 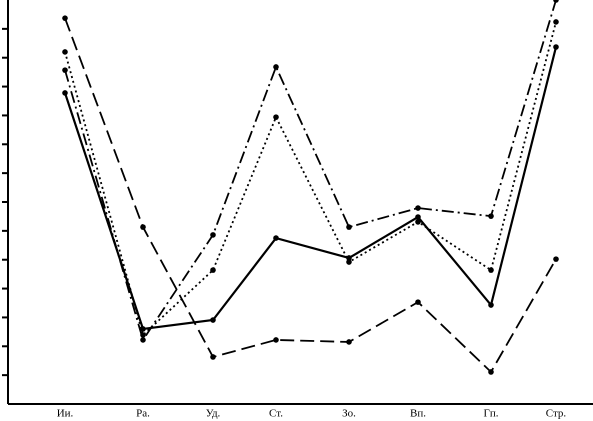 I want to click on x-tick-label: Ра., so click(x=143, y=414).